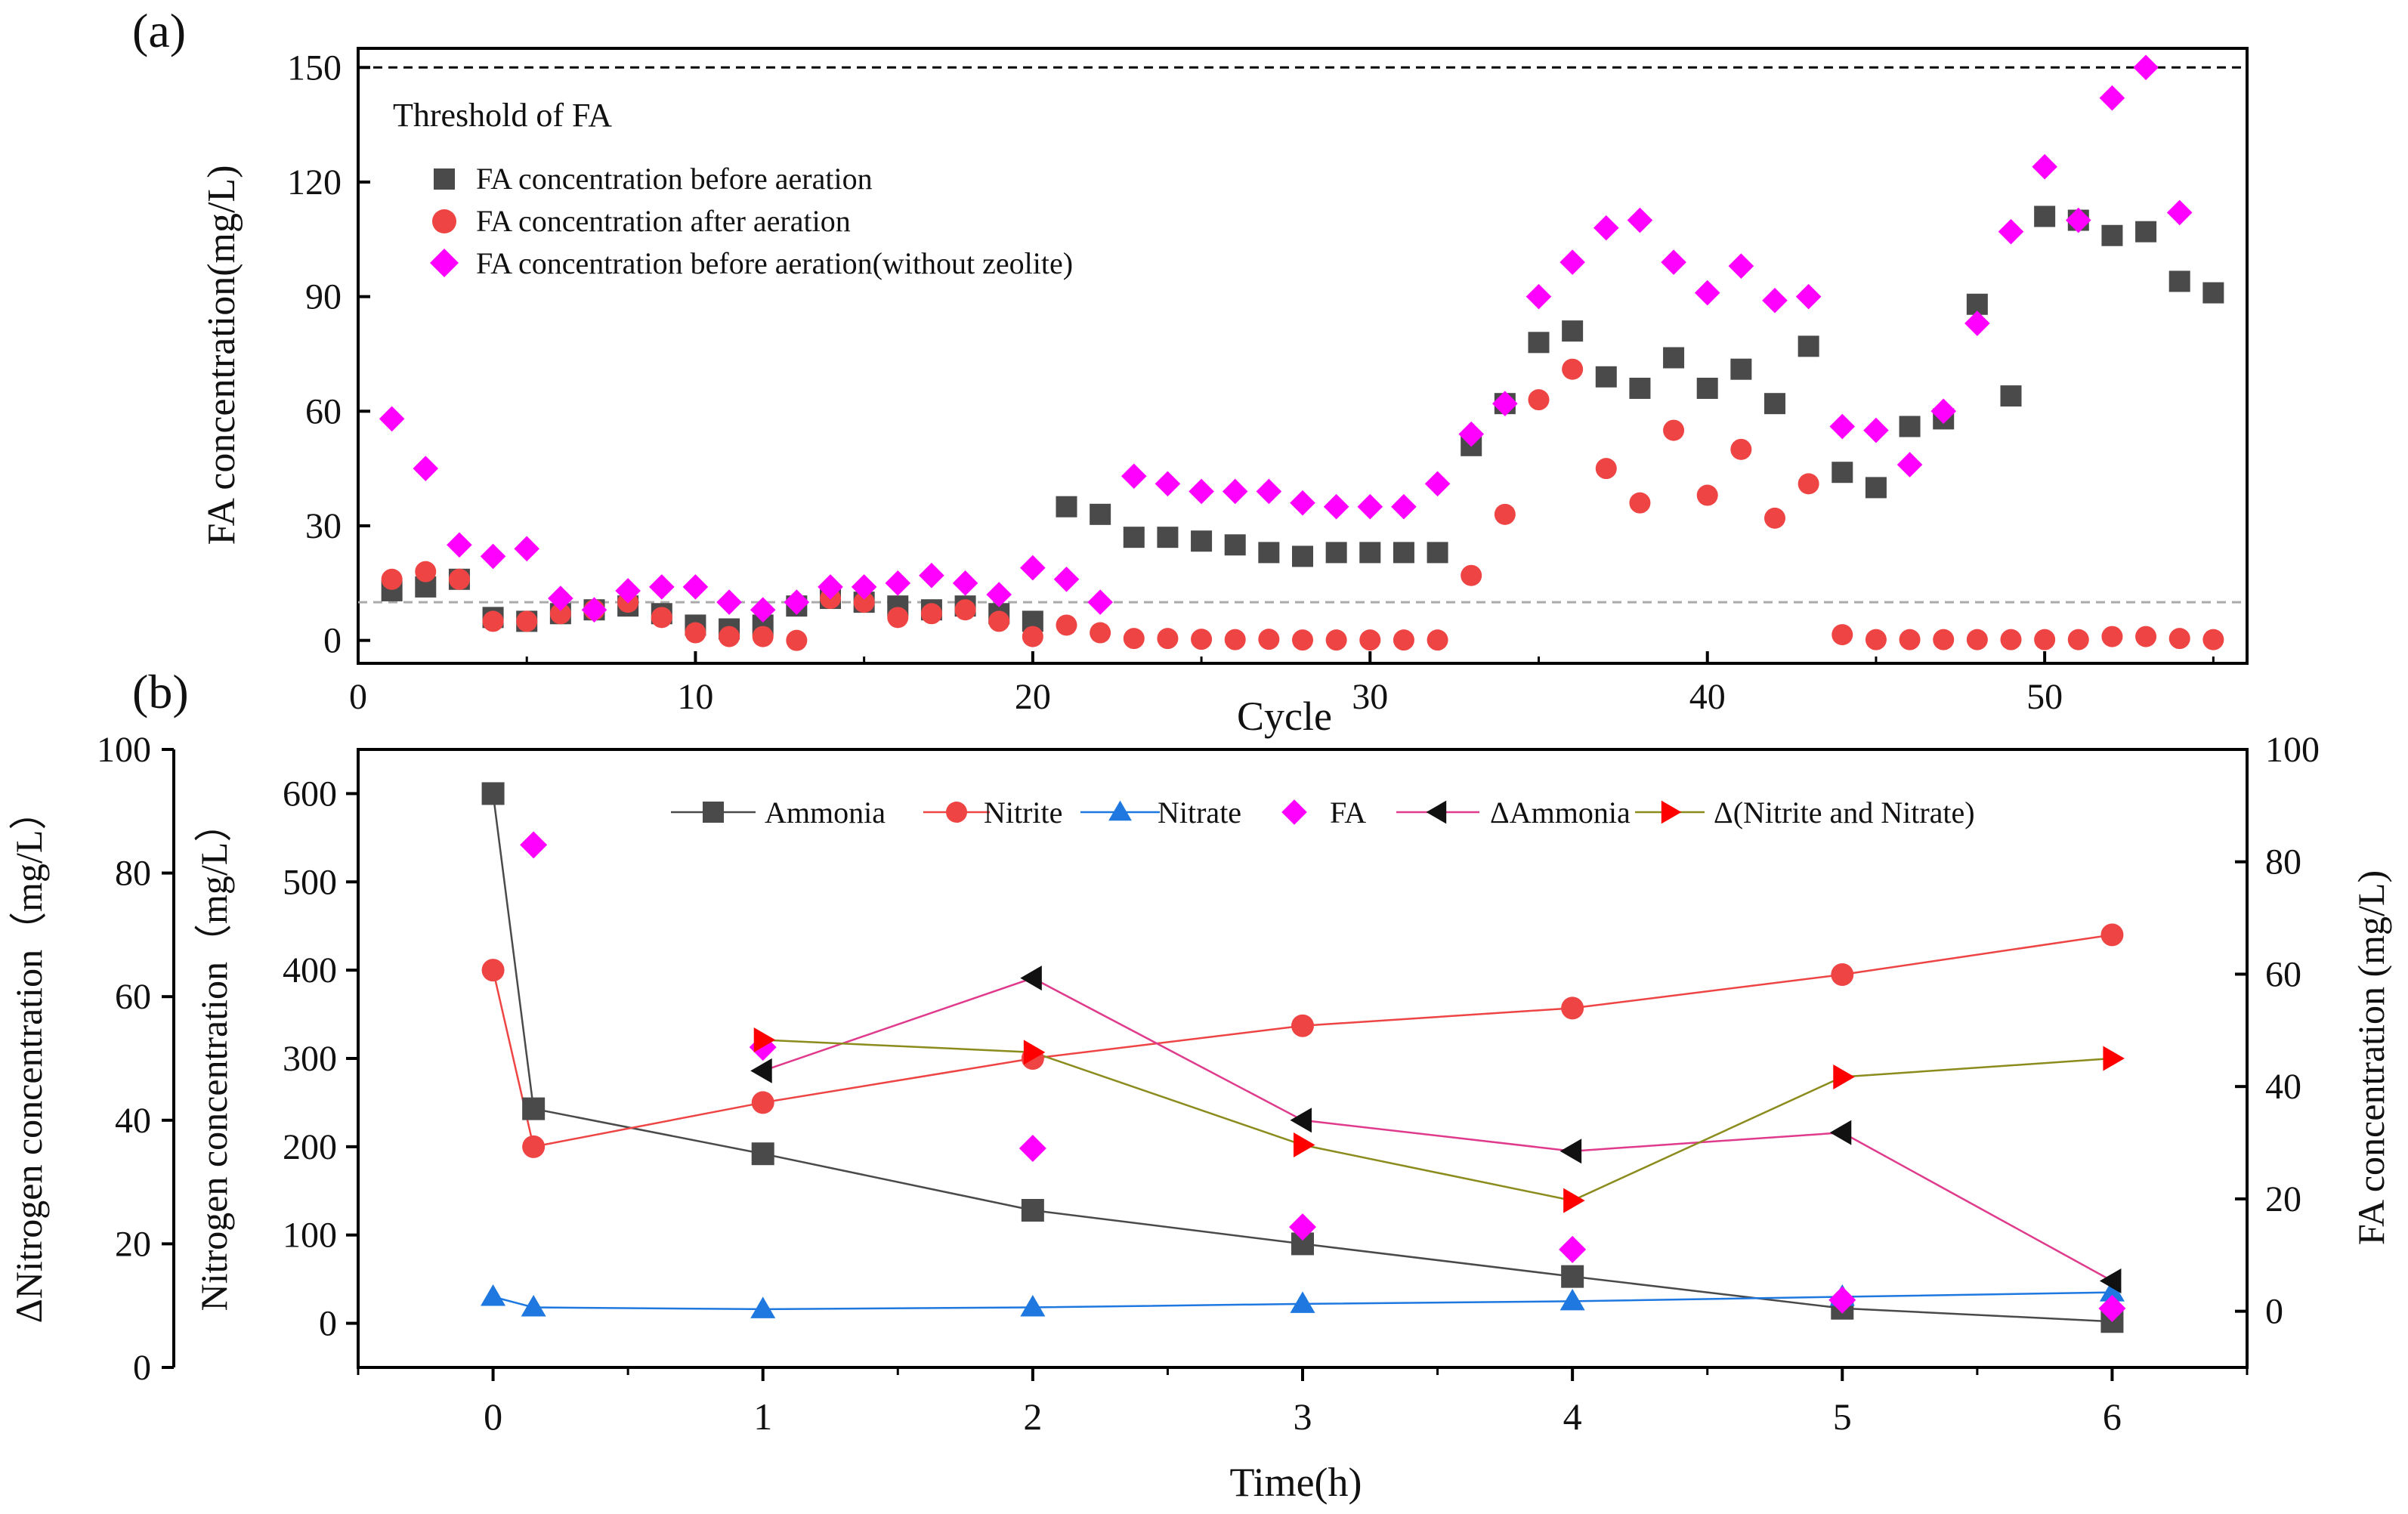 The image size is (2408, 1514). Describe the element at coordinates (1560, 813) in the screenshot. I see `legend-b-label-4: ΔAmmonia` at that location.